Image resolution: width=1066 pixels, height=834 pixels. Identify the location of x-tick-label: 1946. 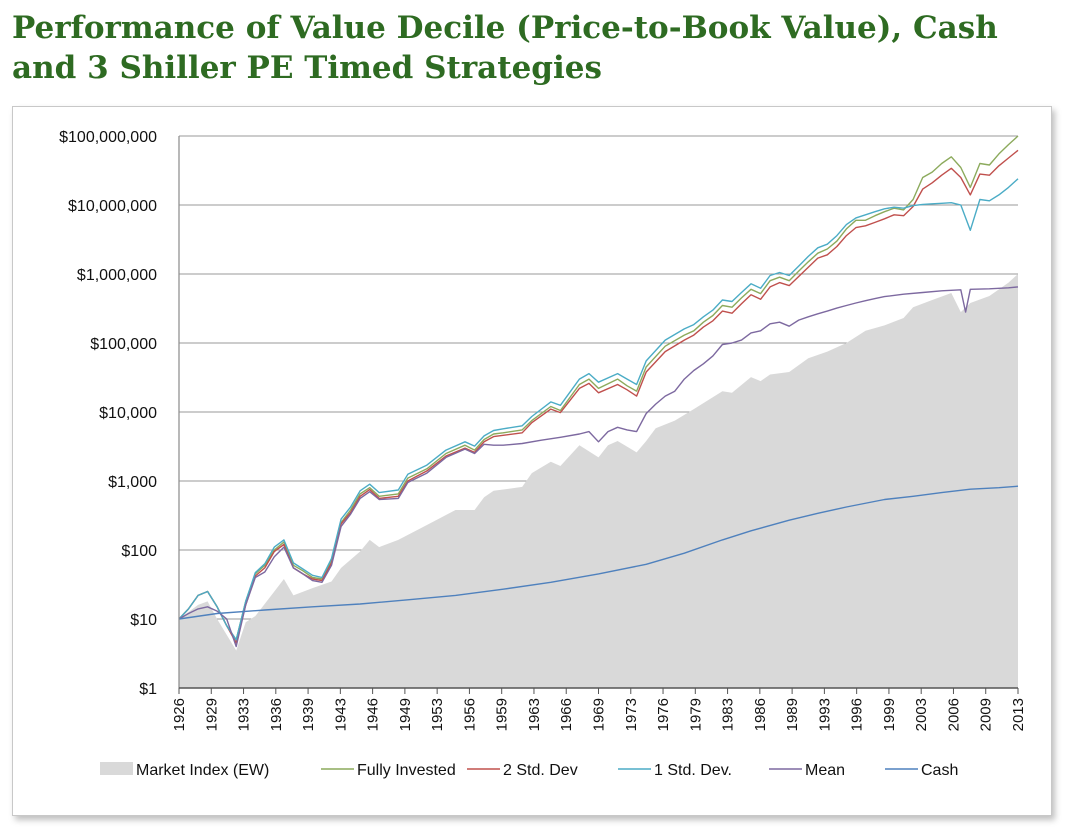
(373, 714).